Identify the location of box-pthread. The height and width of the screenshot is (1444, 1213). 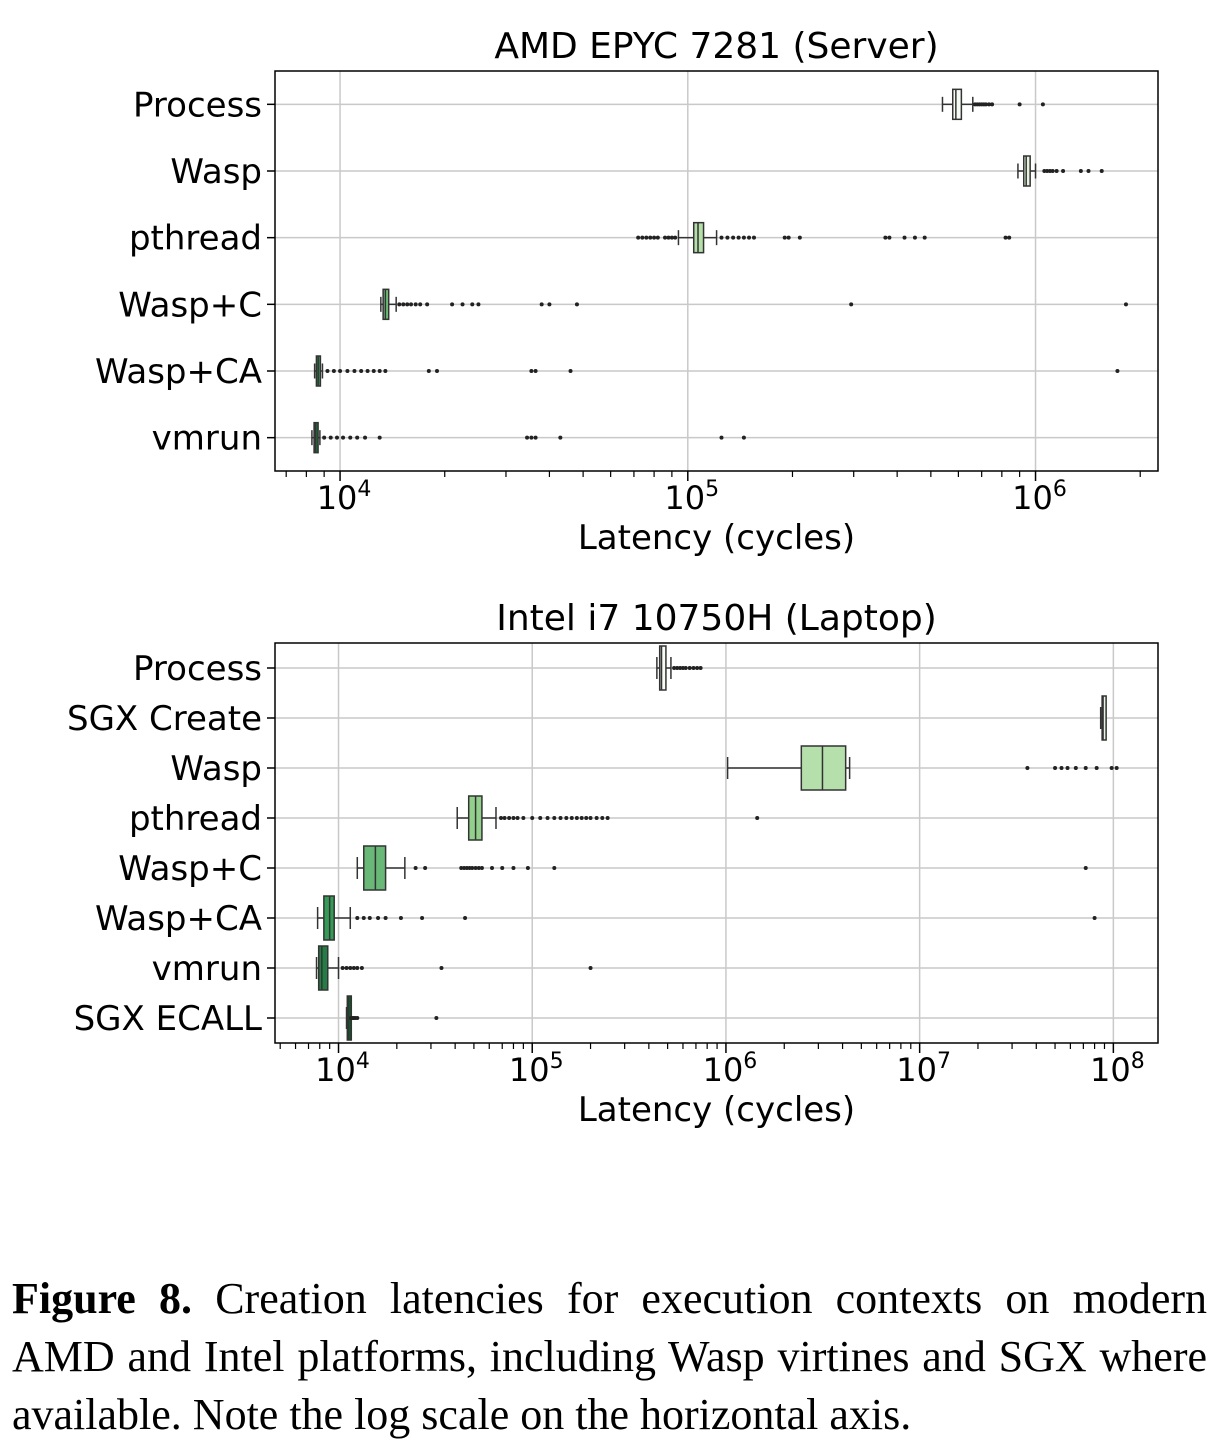
(608, 818).